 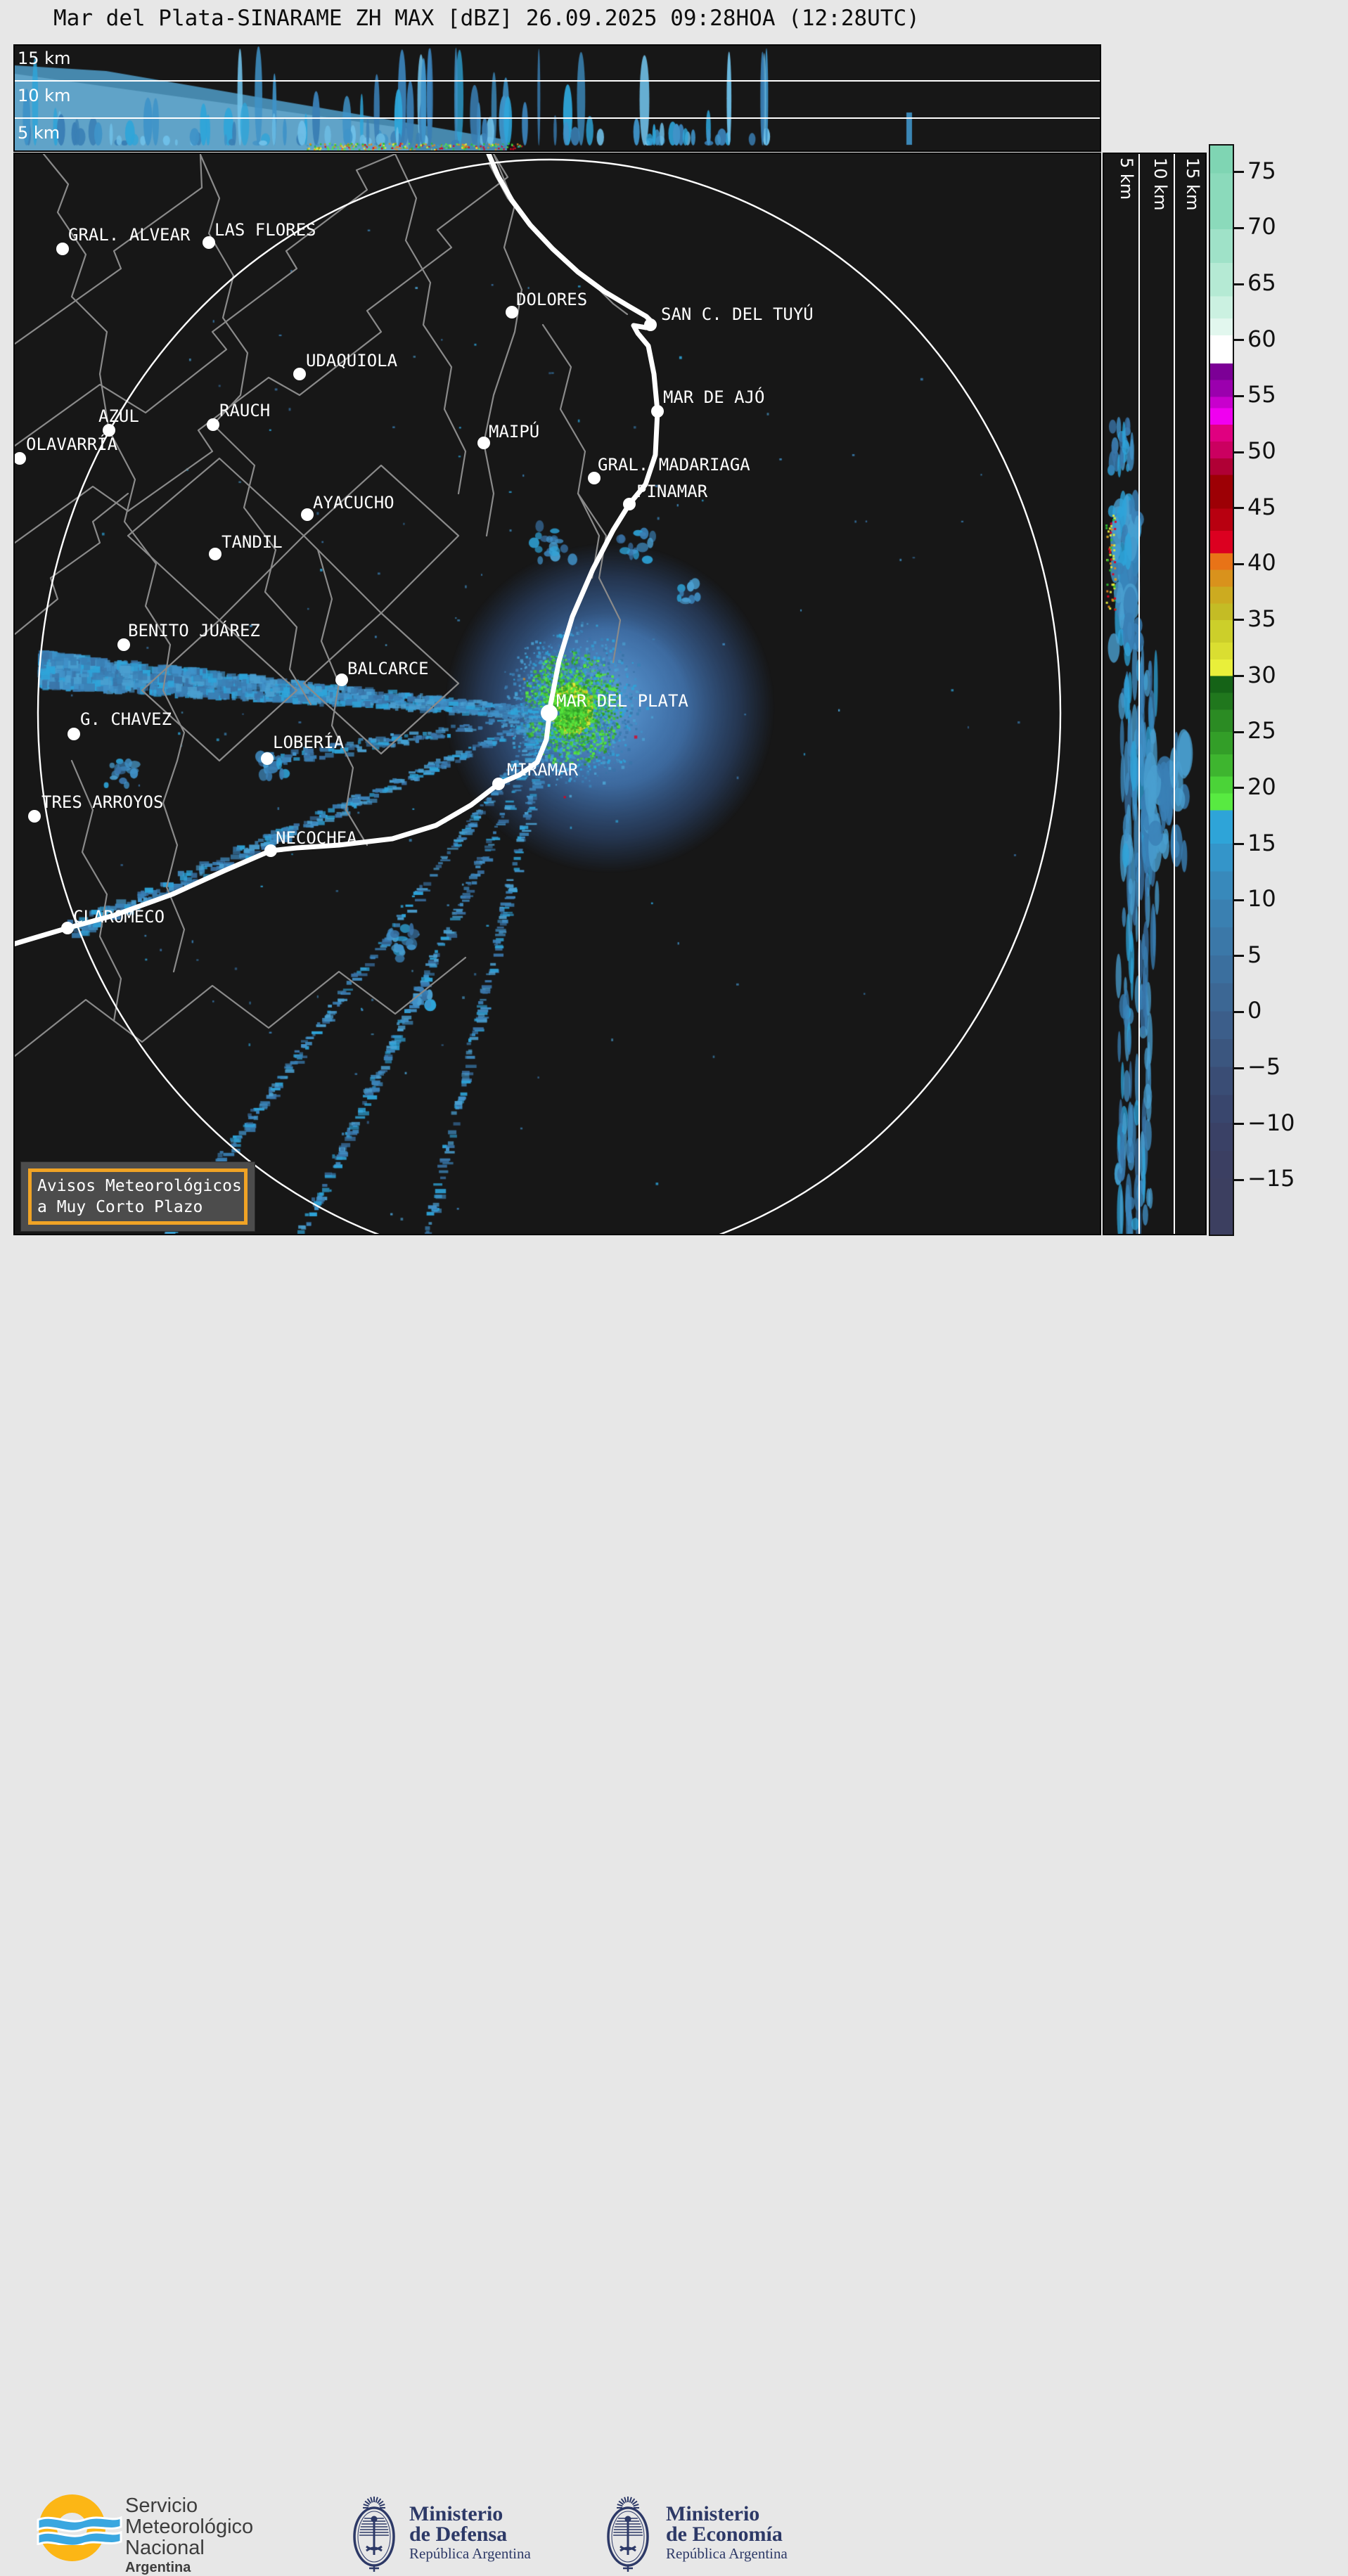 I want to click on smn-line-3: Nacional, so click(x=165, y=2548).